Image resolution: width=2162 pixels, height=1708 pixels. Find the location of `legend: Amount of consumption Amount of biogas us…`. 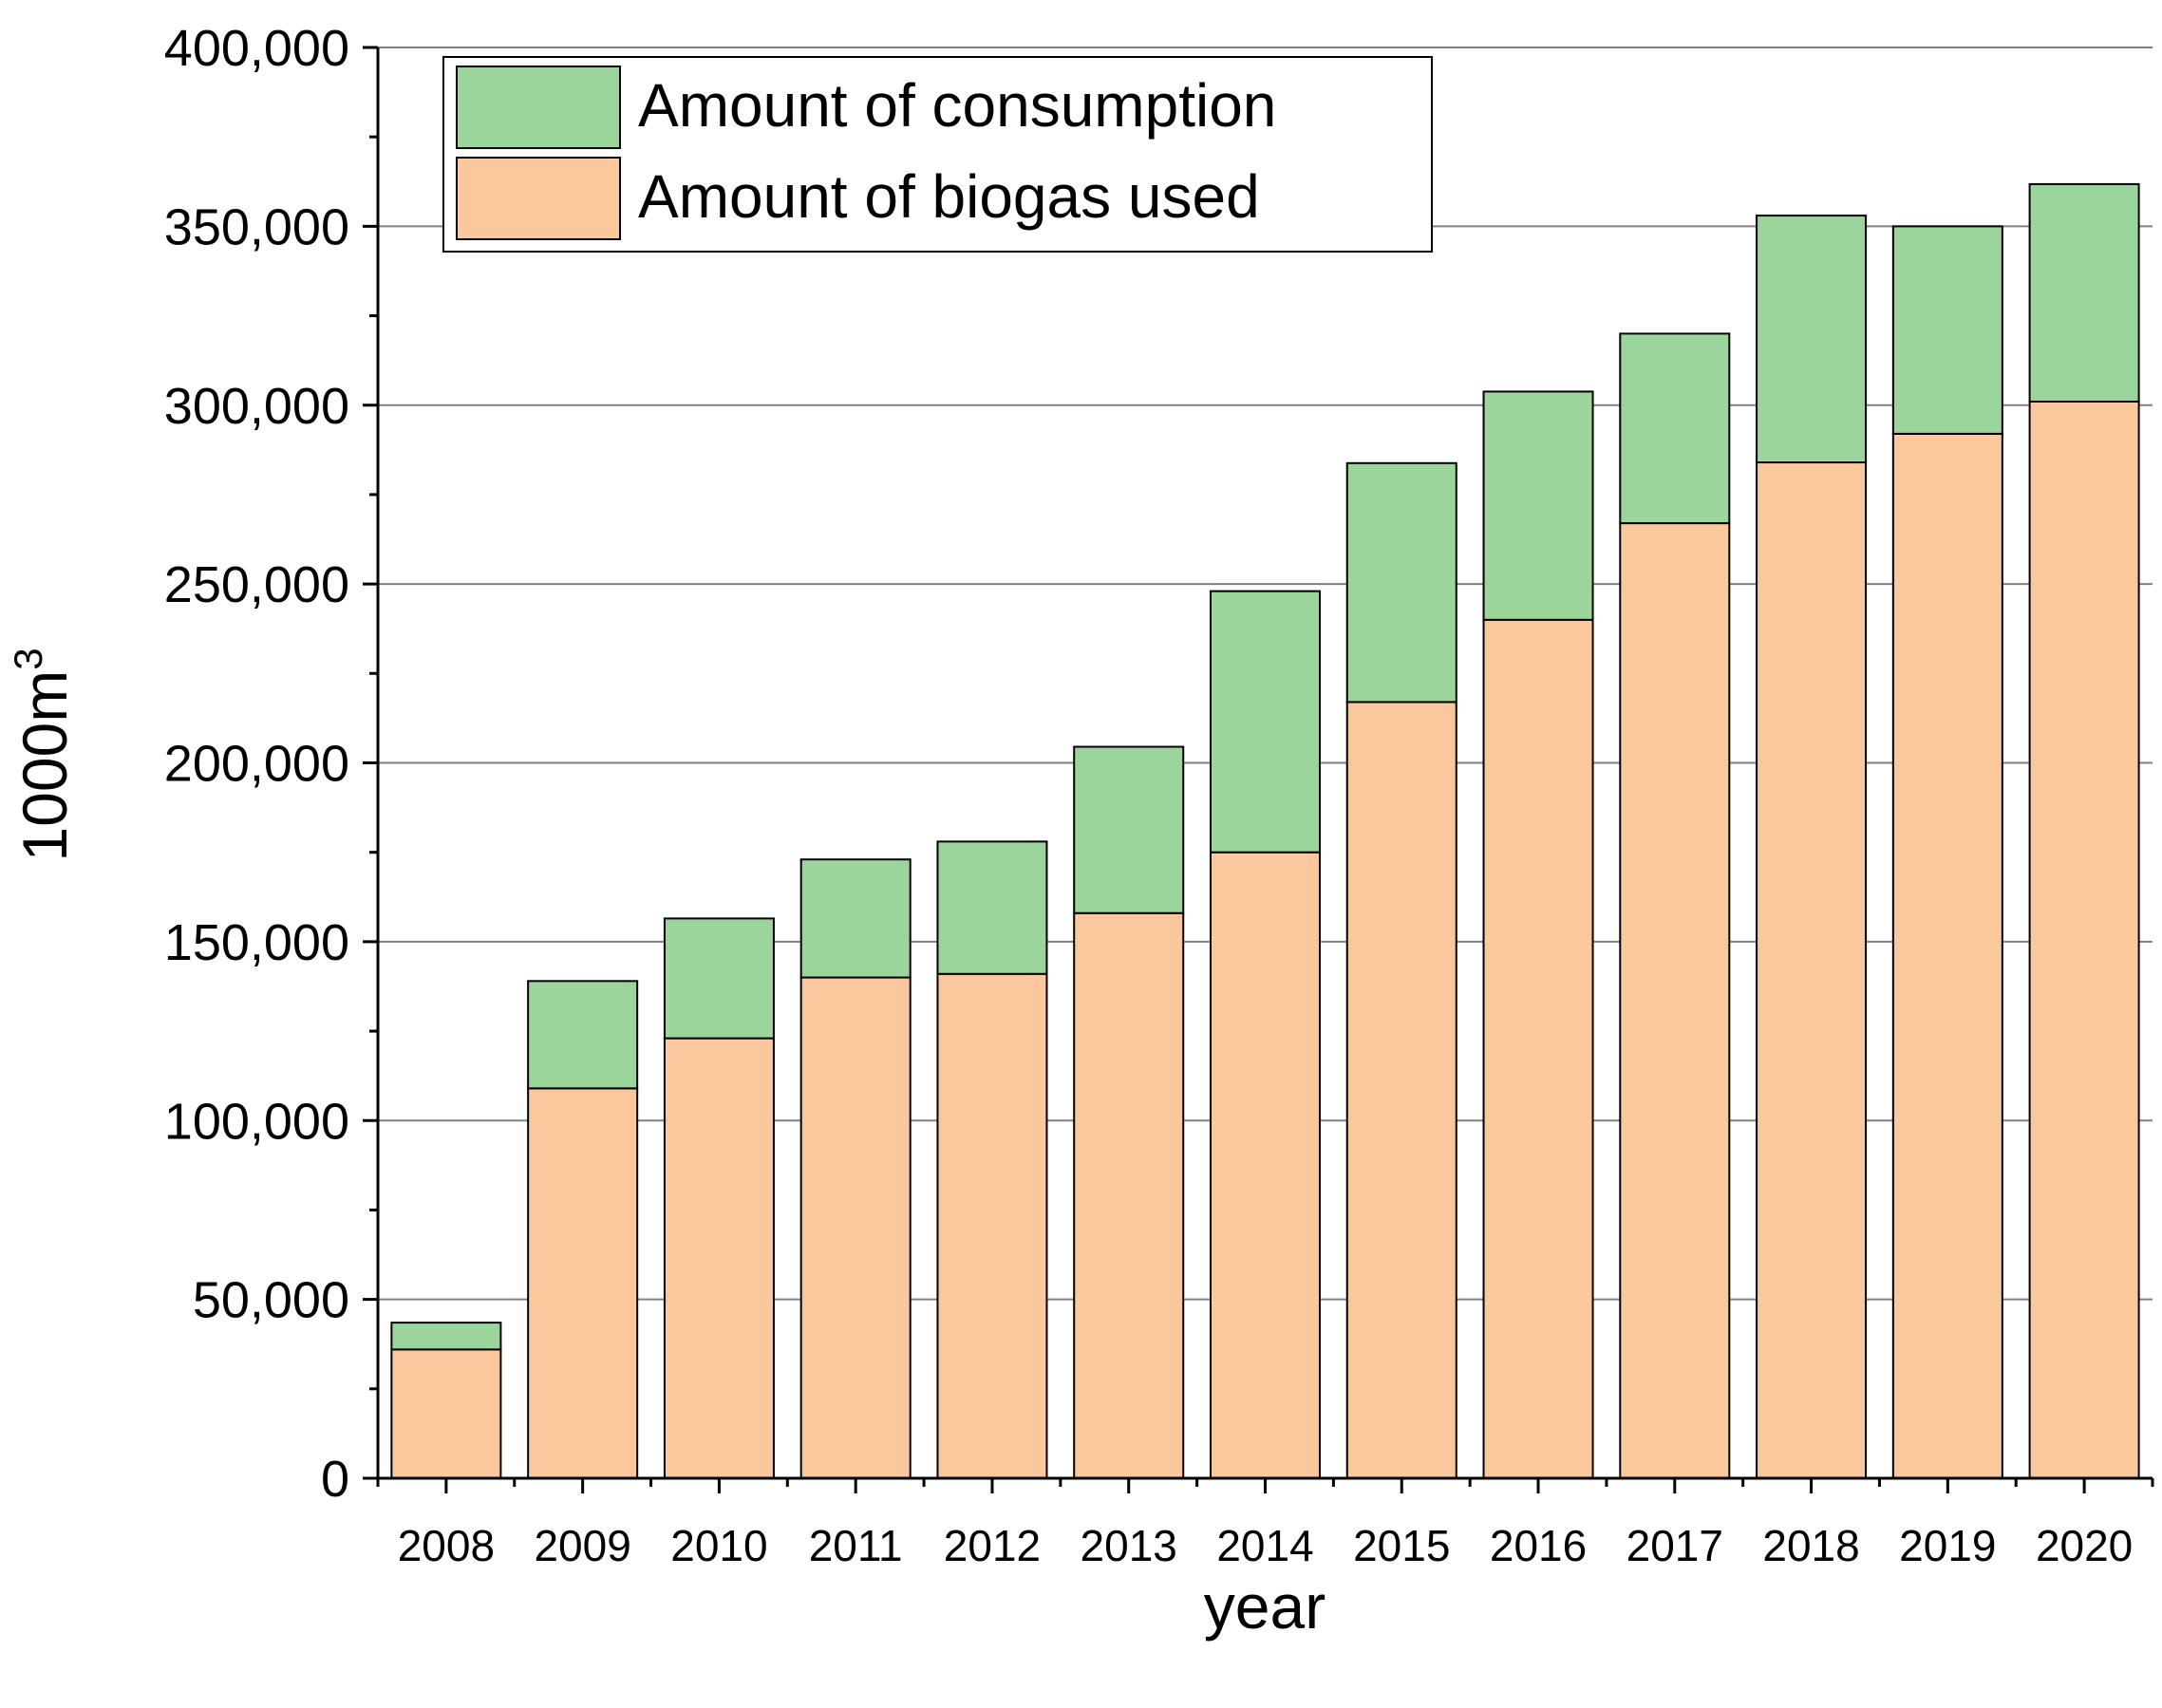

legend: Amount of consumption Amount of biogas us… is located at coordinates (937, 154).